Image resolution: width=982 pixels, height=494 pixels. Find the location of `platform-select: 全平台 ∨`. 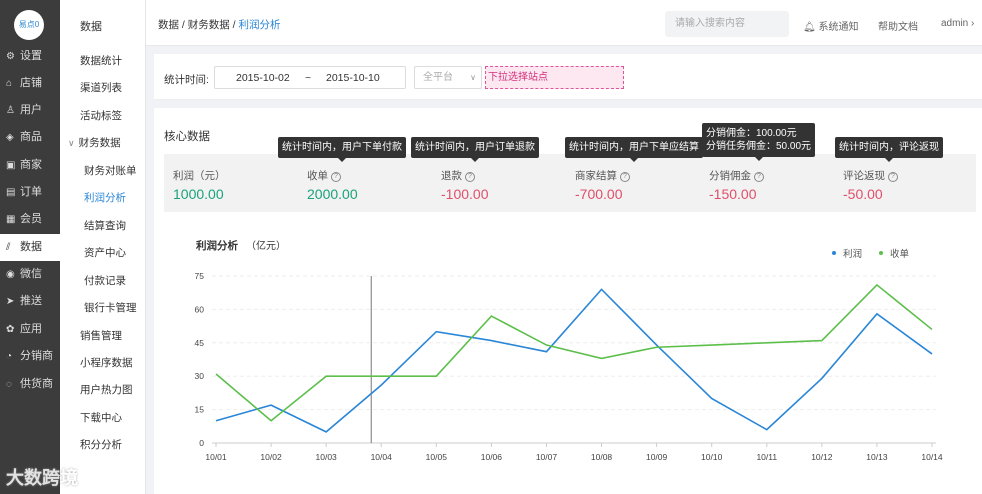

platform-select: 全平台 ∨ is located at coordinates (448, 77).